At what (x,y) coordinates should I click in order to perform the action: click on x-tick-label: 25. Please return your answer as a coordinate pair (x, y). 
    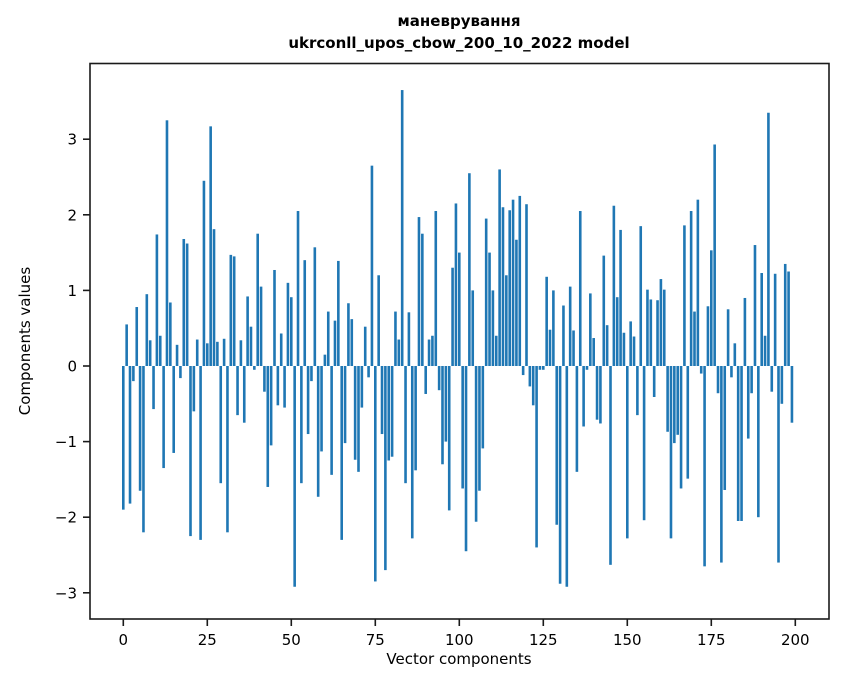
    Looking at the image, I should click on (207, 640).